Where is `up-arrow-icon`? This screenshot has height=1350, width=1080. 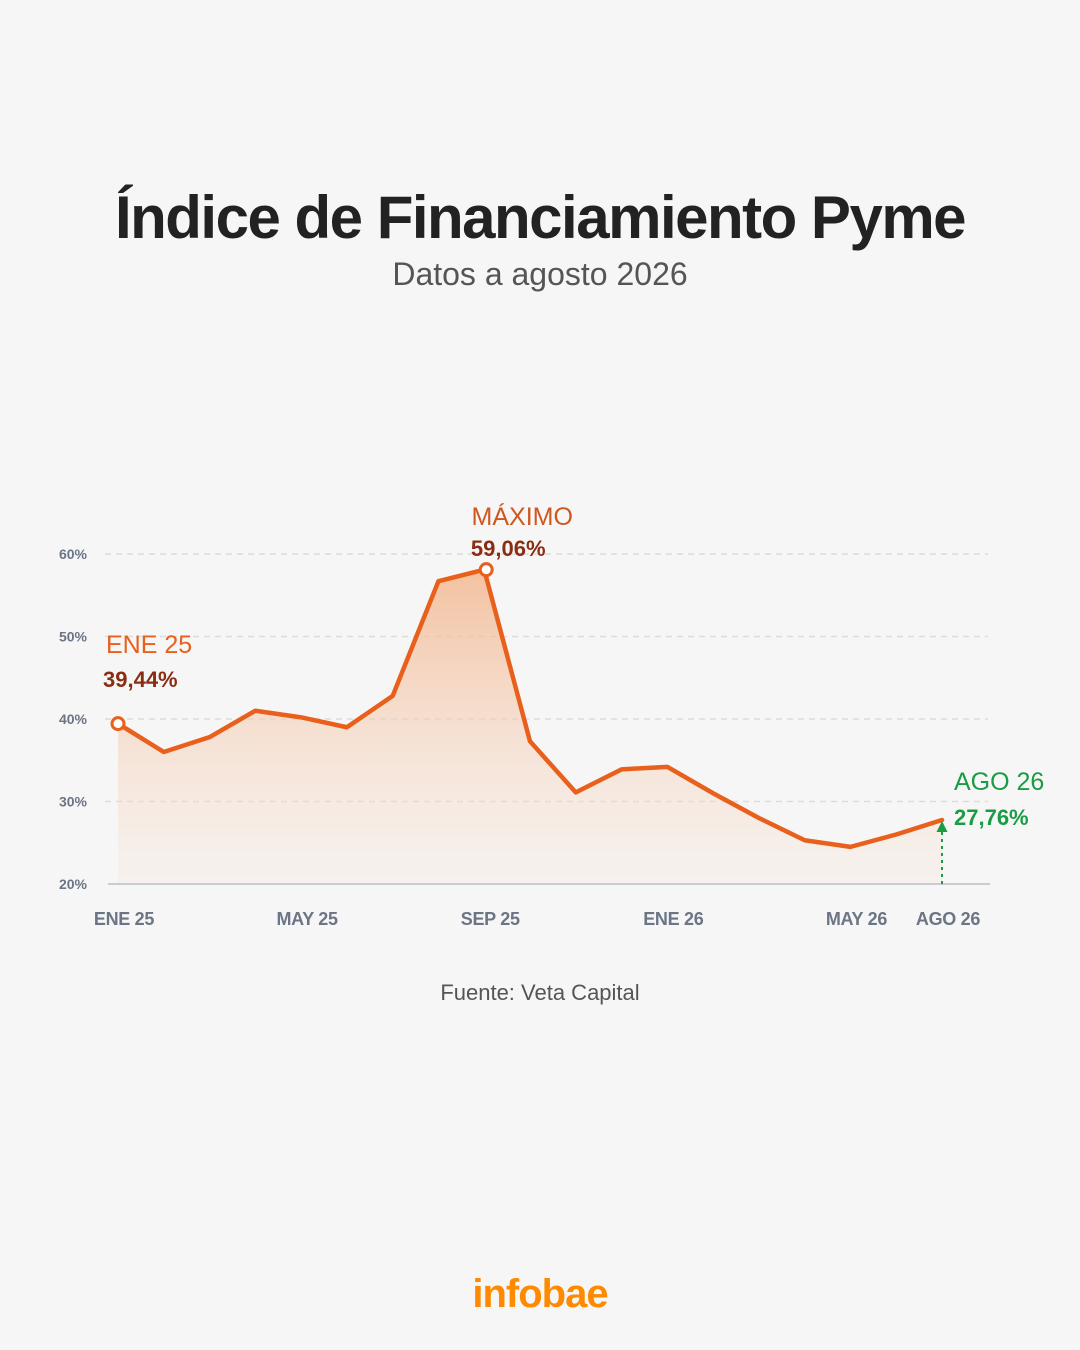 up-arrow-icon is located at coordinates (942, 826).